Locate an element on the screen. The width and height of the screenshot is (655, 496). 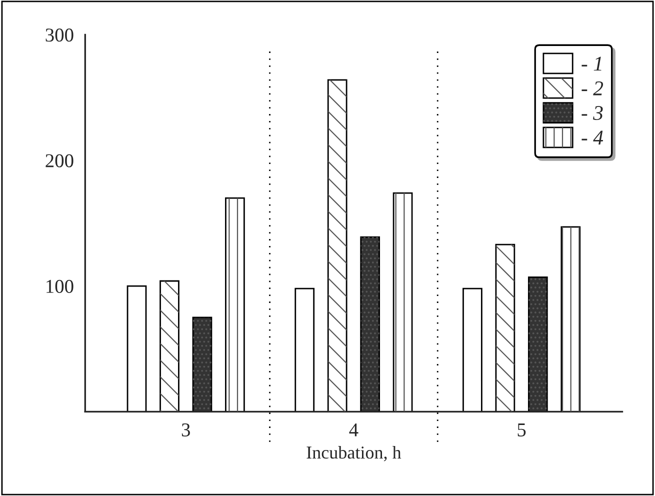
legend-label: - 1 is located at coordinates (592, 63).